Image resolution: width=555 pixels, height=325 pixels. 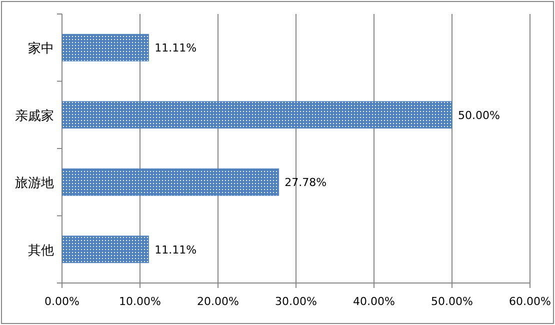 What do you see at coordinates (530, 301) in the screenshot?
I see `x-tick-label: 60.00%` at bounding box center [530, 301].